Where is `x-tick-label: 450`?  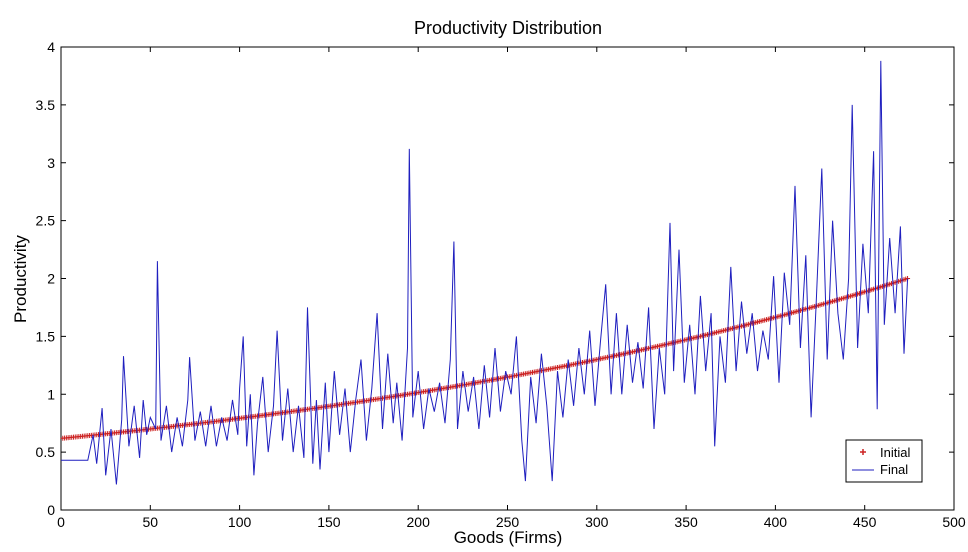 x-tick-label: 450 is located at coordinates (865, 522).